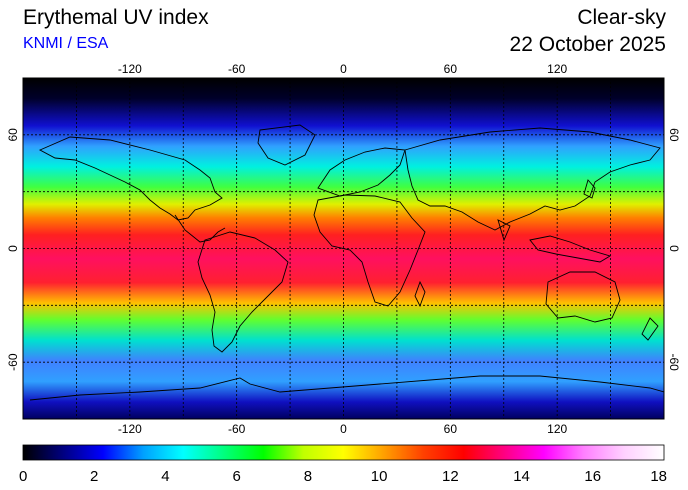  I want to click on latitude-label-right: -60, so click(674, 362).